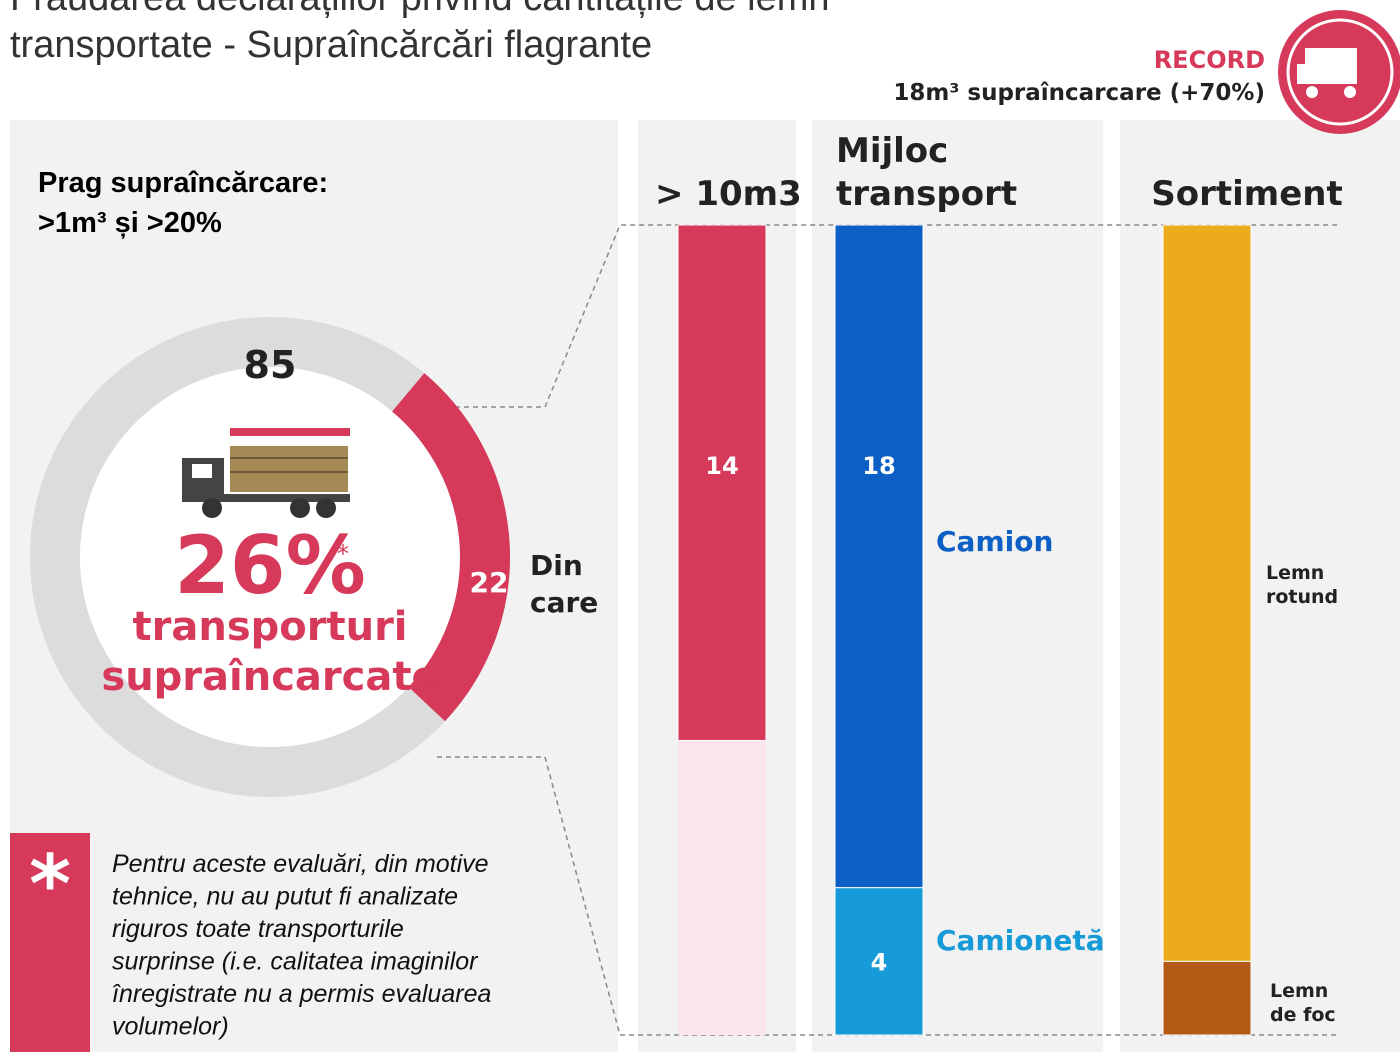  I want to click on segment-name: de foc, so click(1303, 1015).